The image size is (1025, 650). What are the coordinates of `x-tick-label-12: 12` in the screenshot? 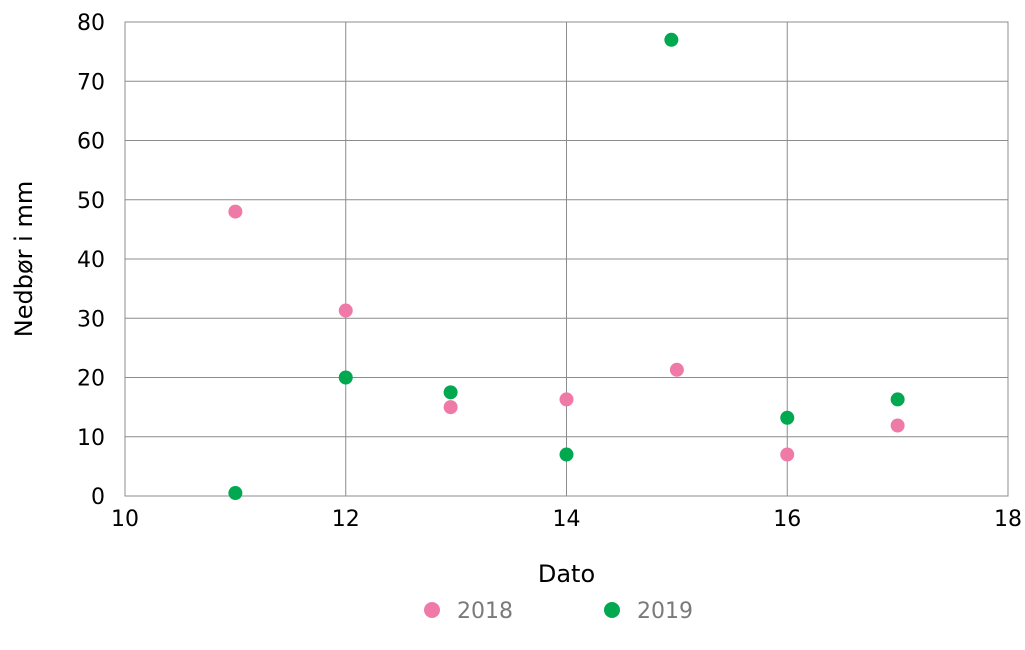 It's located at (346, 519).